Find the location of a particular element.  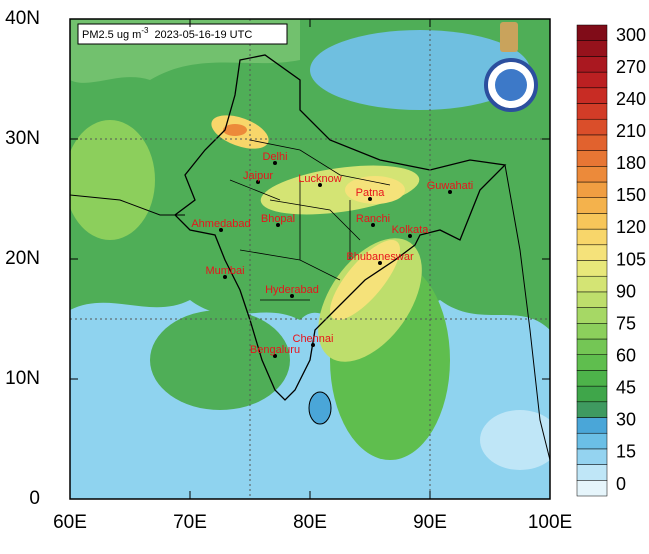

colorbar-label: 270 is located at coordinates (631, 67).